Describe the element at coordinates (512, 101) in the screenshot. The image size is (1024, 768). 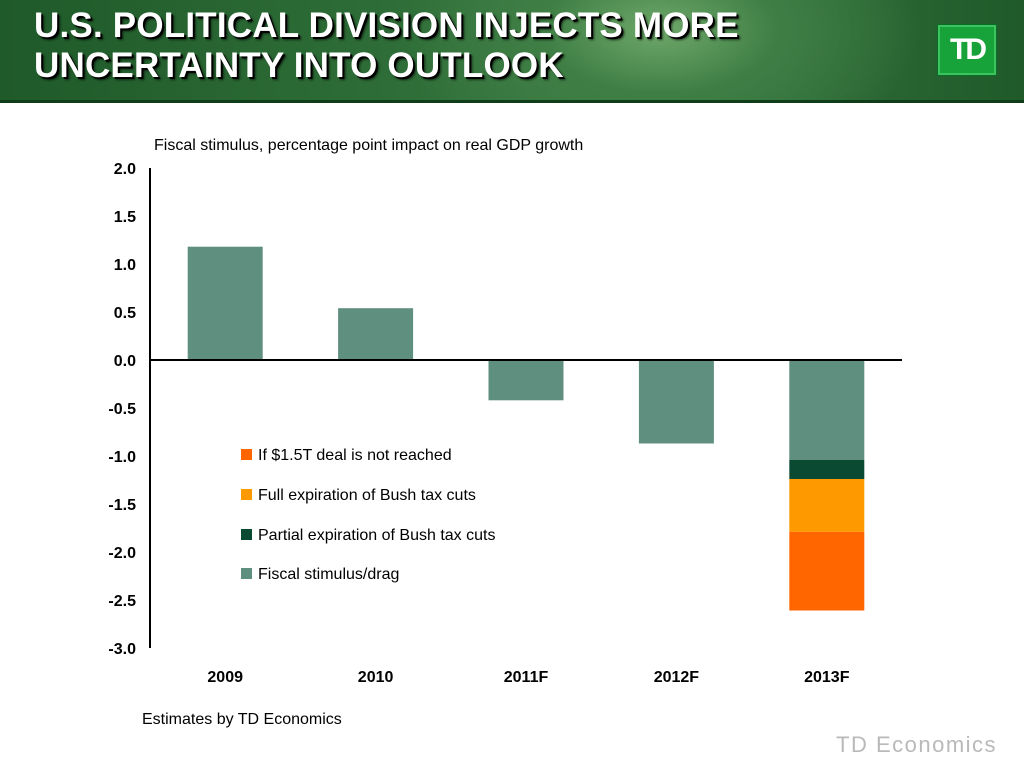
I see `banner-divider` at that location.